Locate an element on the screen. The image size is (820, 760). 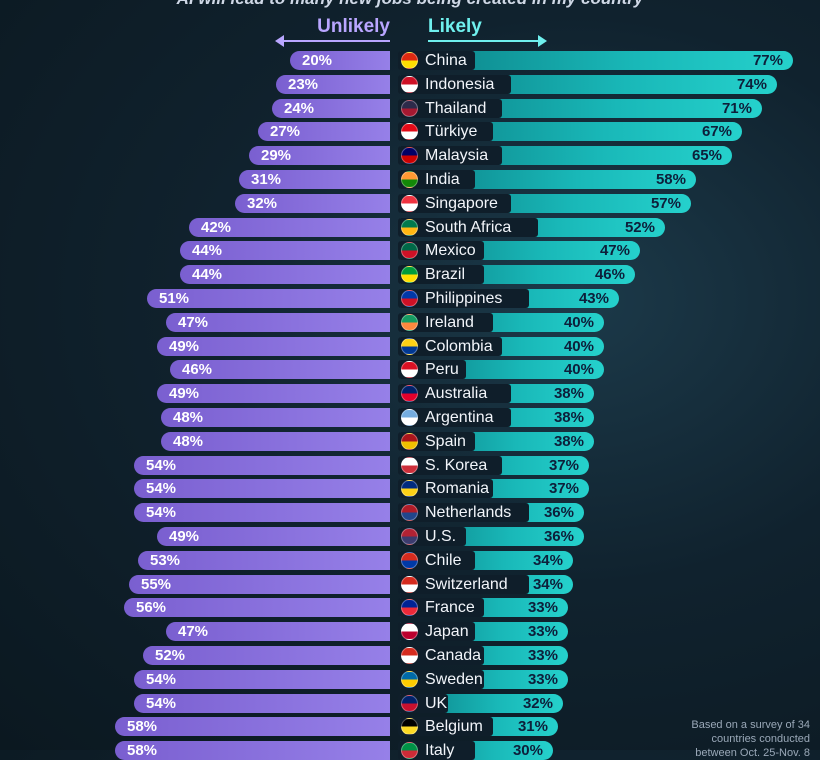
label-unlikely: 46% is located at coordinates (197, 369).